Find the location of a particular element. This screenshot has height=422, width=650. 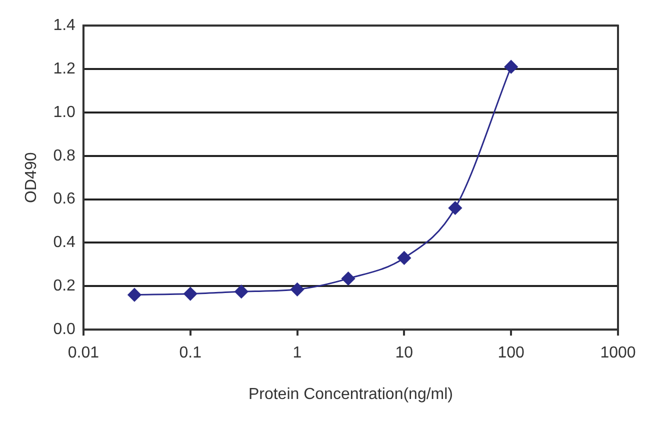

y-tick-label: 1.4 is located at coordinates (64, 25).